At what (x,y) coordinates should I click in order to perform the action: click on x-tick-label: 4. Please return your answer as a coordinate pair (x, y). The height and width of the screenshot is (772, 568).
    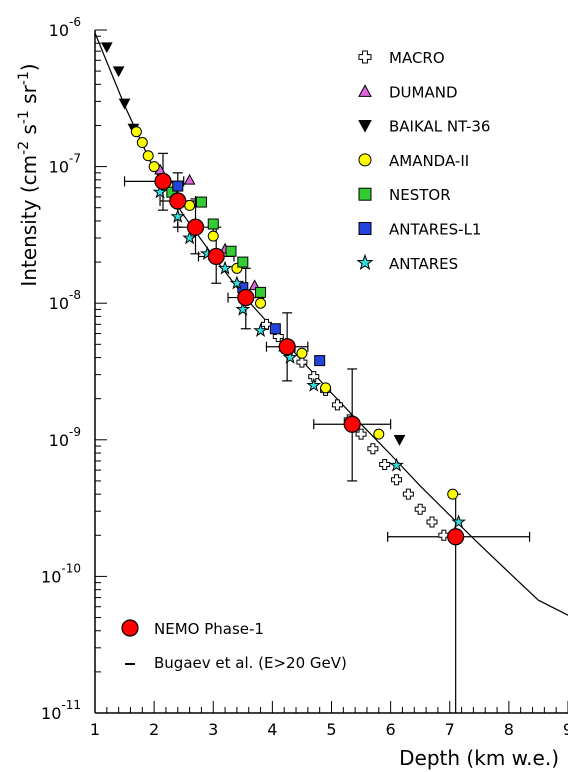
    Looking at the image, I should click on (272, 729).